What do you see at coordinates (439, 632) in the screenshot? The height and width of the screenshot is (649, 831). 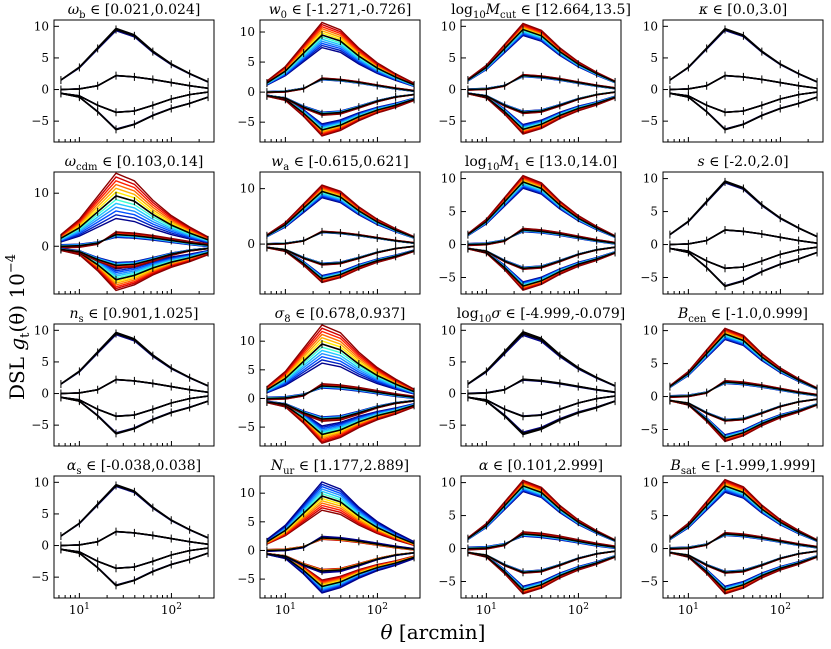 I see `xlabel-rest: [arcmin]` at bounding box center [439, 632].